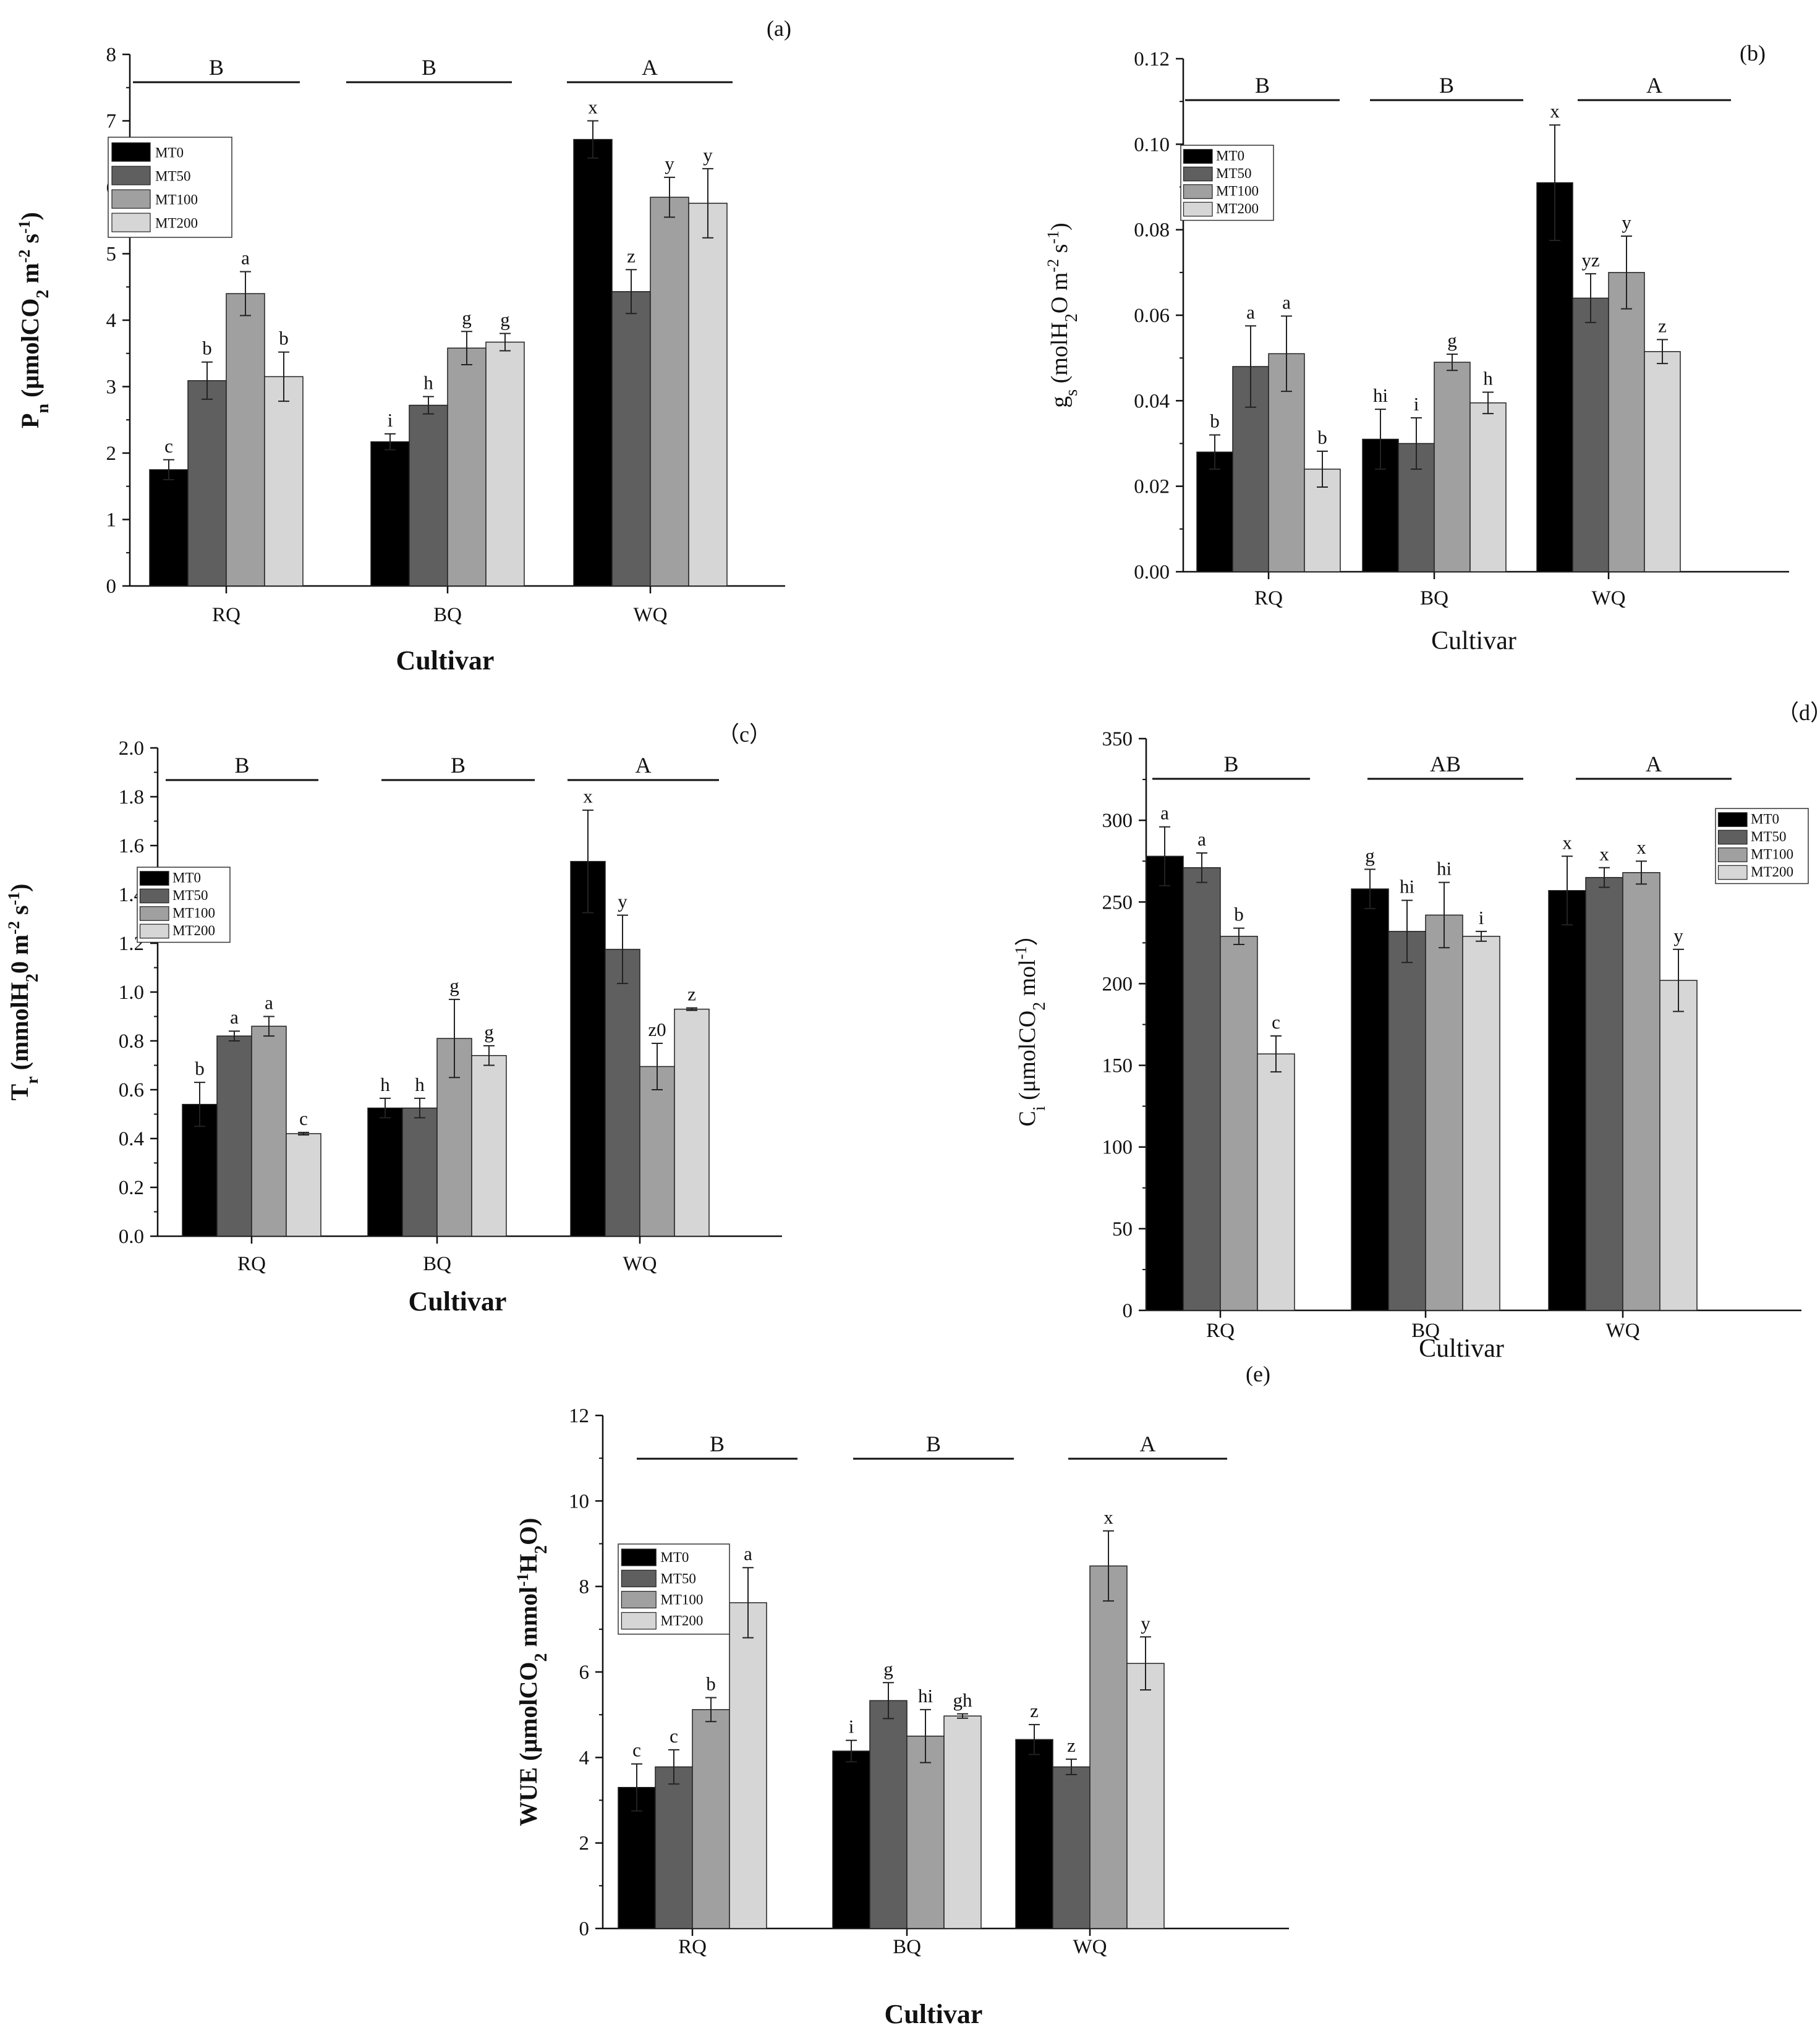 The height and width of the screenshot is (2028, 1820). I want to click on y-axis-title-part: (mmolH, so click(20, 1029).